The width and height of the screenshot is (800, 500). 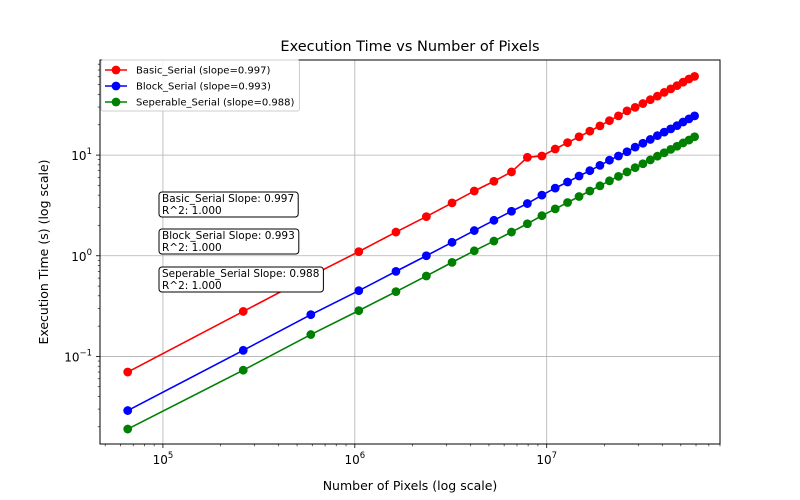 What do you see at coordinates (215, 103) in the screenshot?
I see `legend-label: Seperable_Serial (slope=0.988)` at bounding box center [215, 103].